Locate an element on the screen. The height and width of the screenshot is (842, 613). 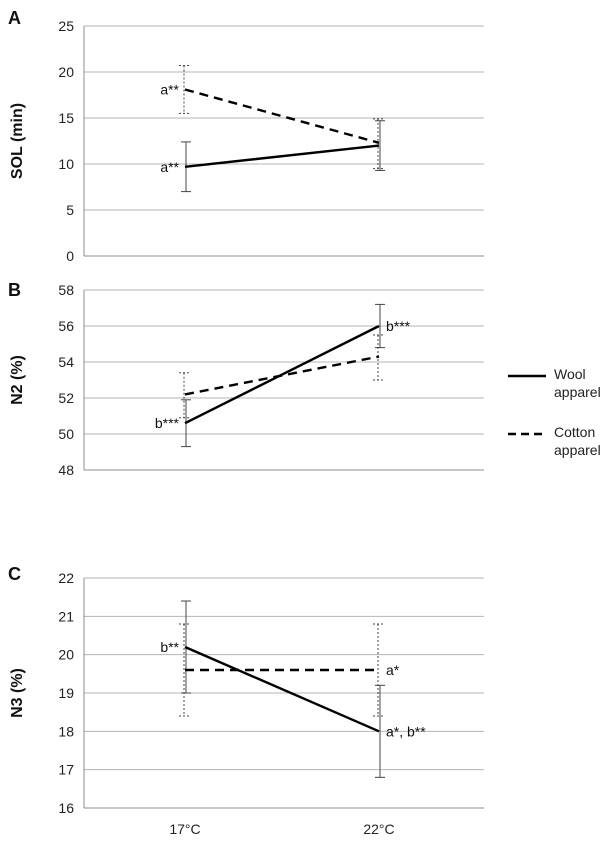
y-tick-label: 58 is located at coordinates (66, 290).